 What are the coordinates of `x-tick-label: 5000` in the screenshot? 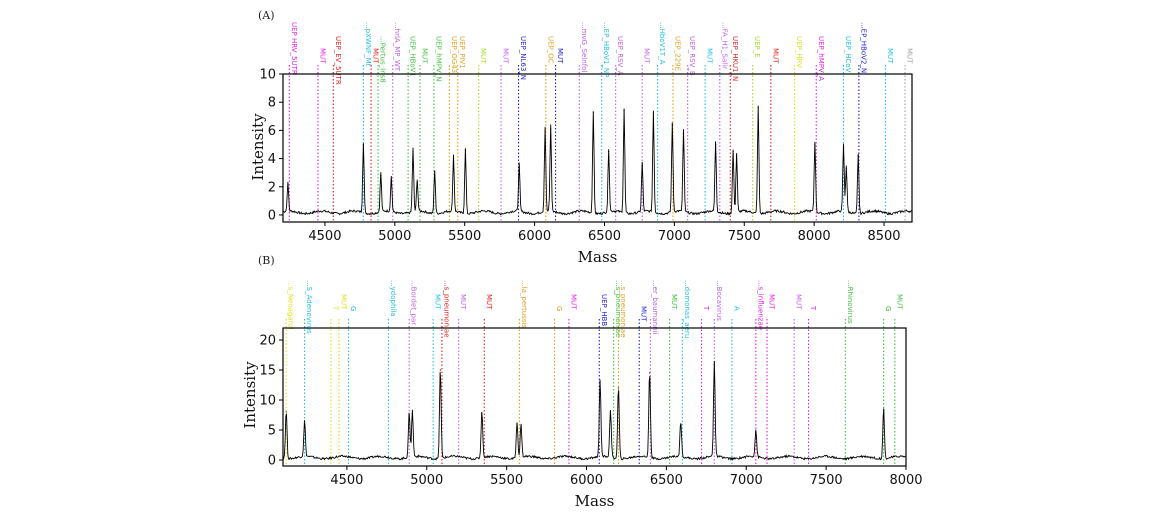 It's located at (394, 236).